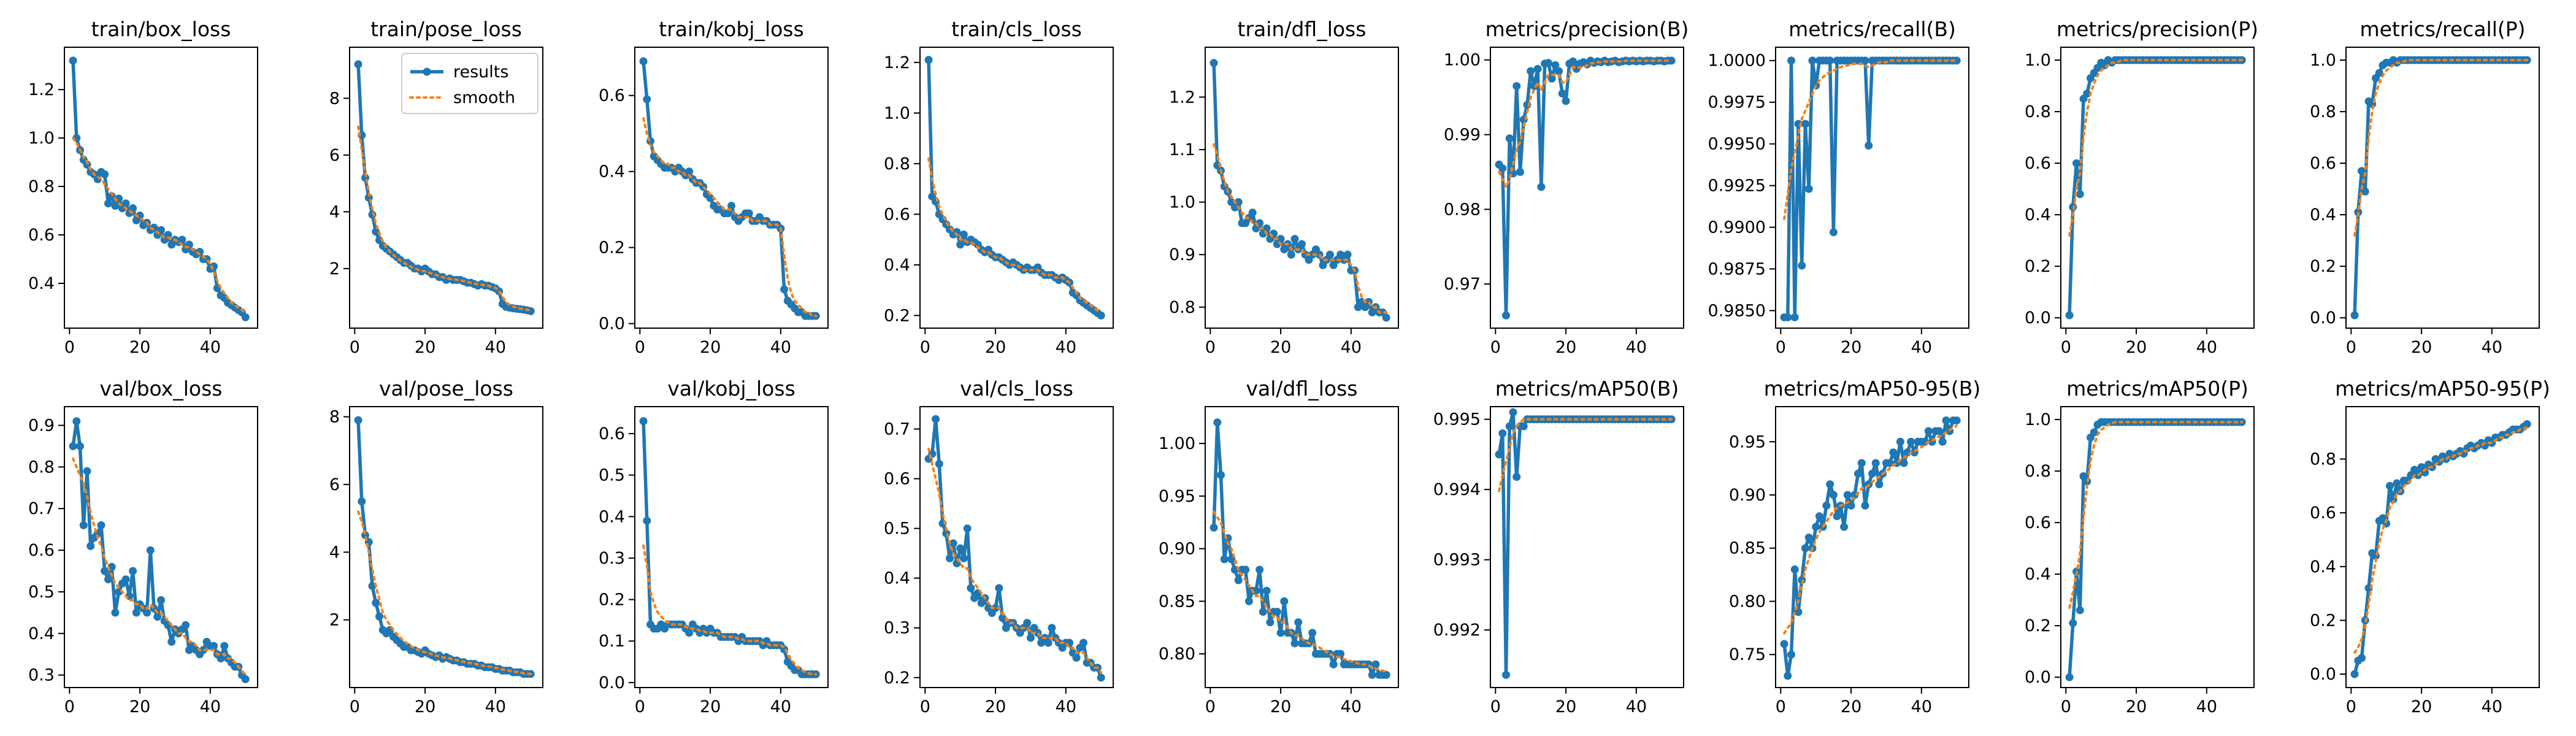  What do you see at coordinates (2425, 187) in the screenshot?
I see `subplot: metrics/recall(P) 0 20 40 0.0 0.2 0.4 0.6 0.8 1.0` at bounding box center [2425, 187].